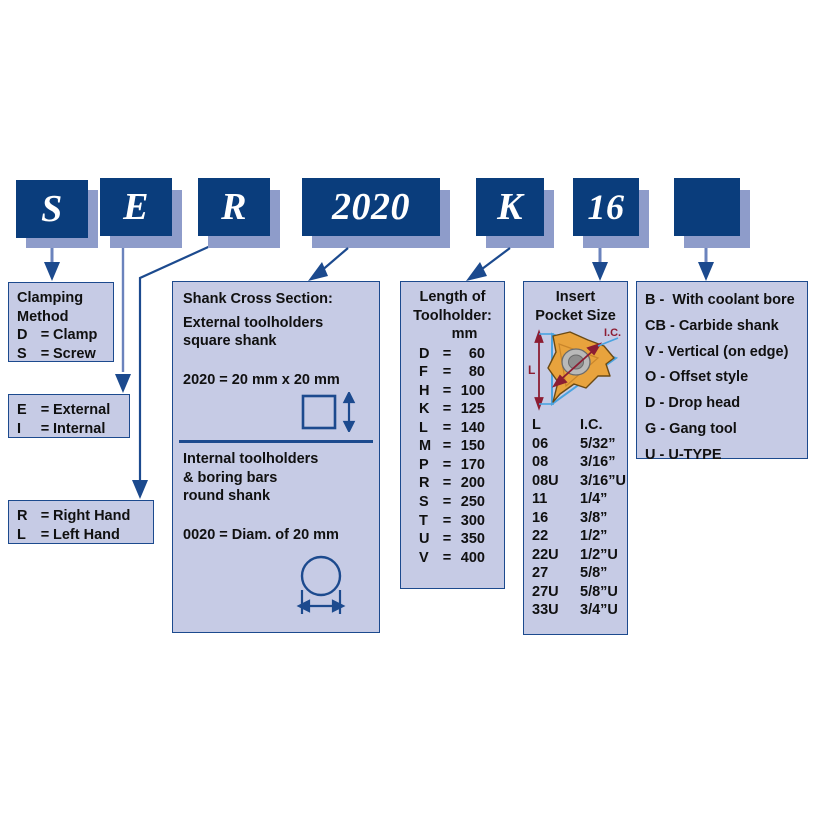 Image resolution: width=816 pixels, height=816 pixels. Describe the element at coordinates (43, 316) in the screenshot. I see `clamping-heading-line-2: Method` at that location.